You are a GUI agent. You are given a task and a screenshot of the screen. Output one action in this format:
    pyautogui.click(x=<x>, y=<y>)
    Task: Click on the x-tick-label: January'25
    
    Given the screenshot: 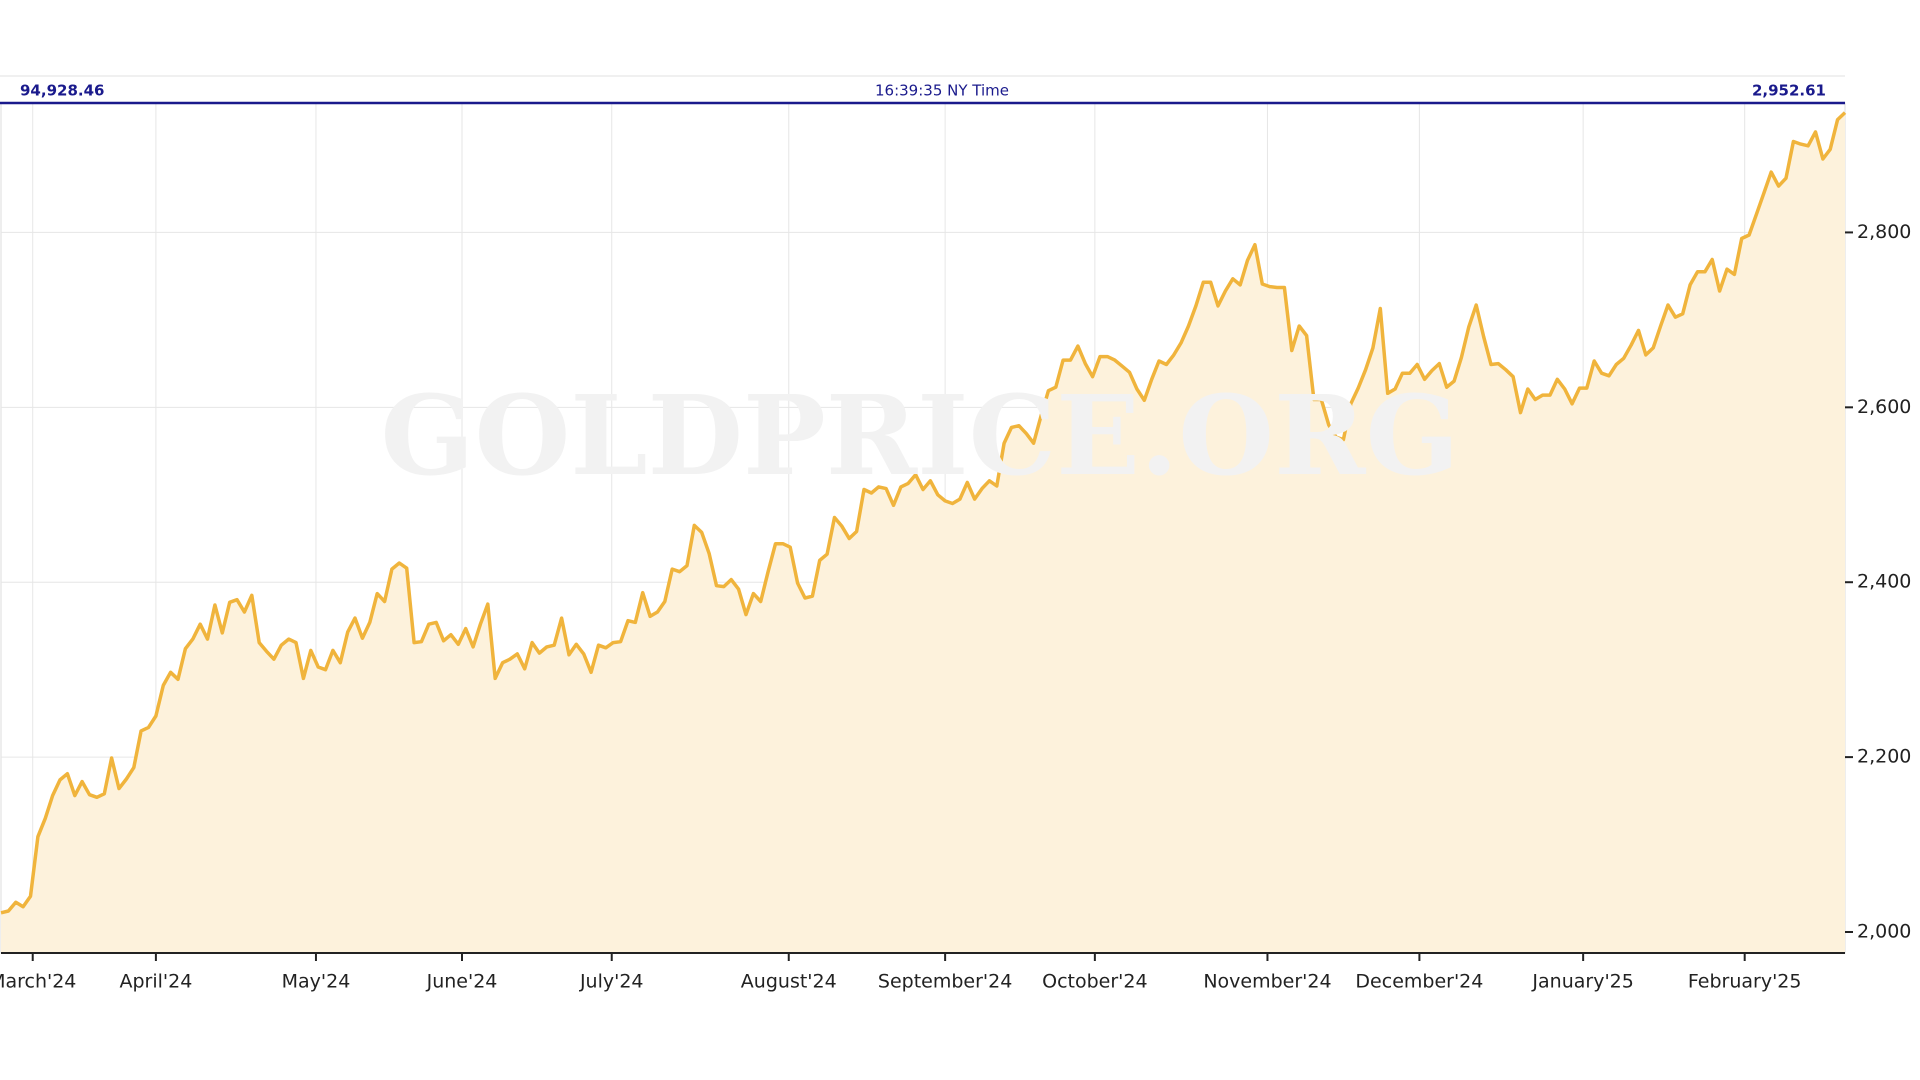 What is the action you would take?
    pyautogui.click(x=1582, y=982)
    